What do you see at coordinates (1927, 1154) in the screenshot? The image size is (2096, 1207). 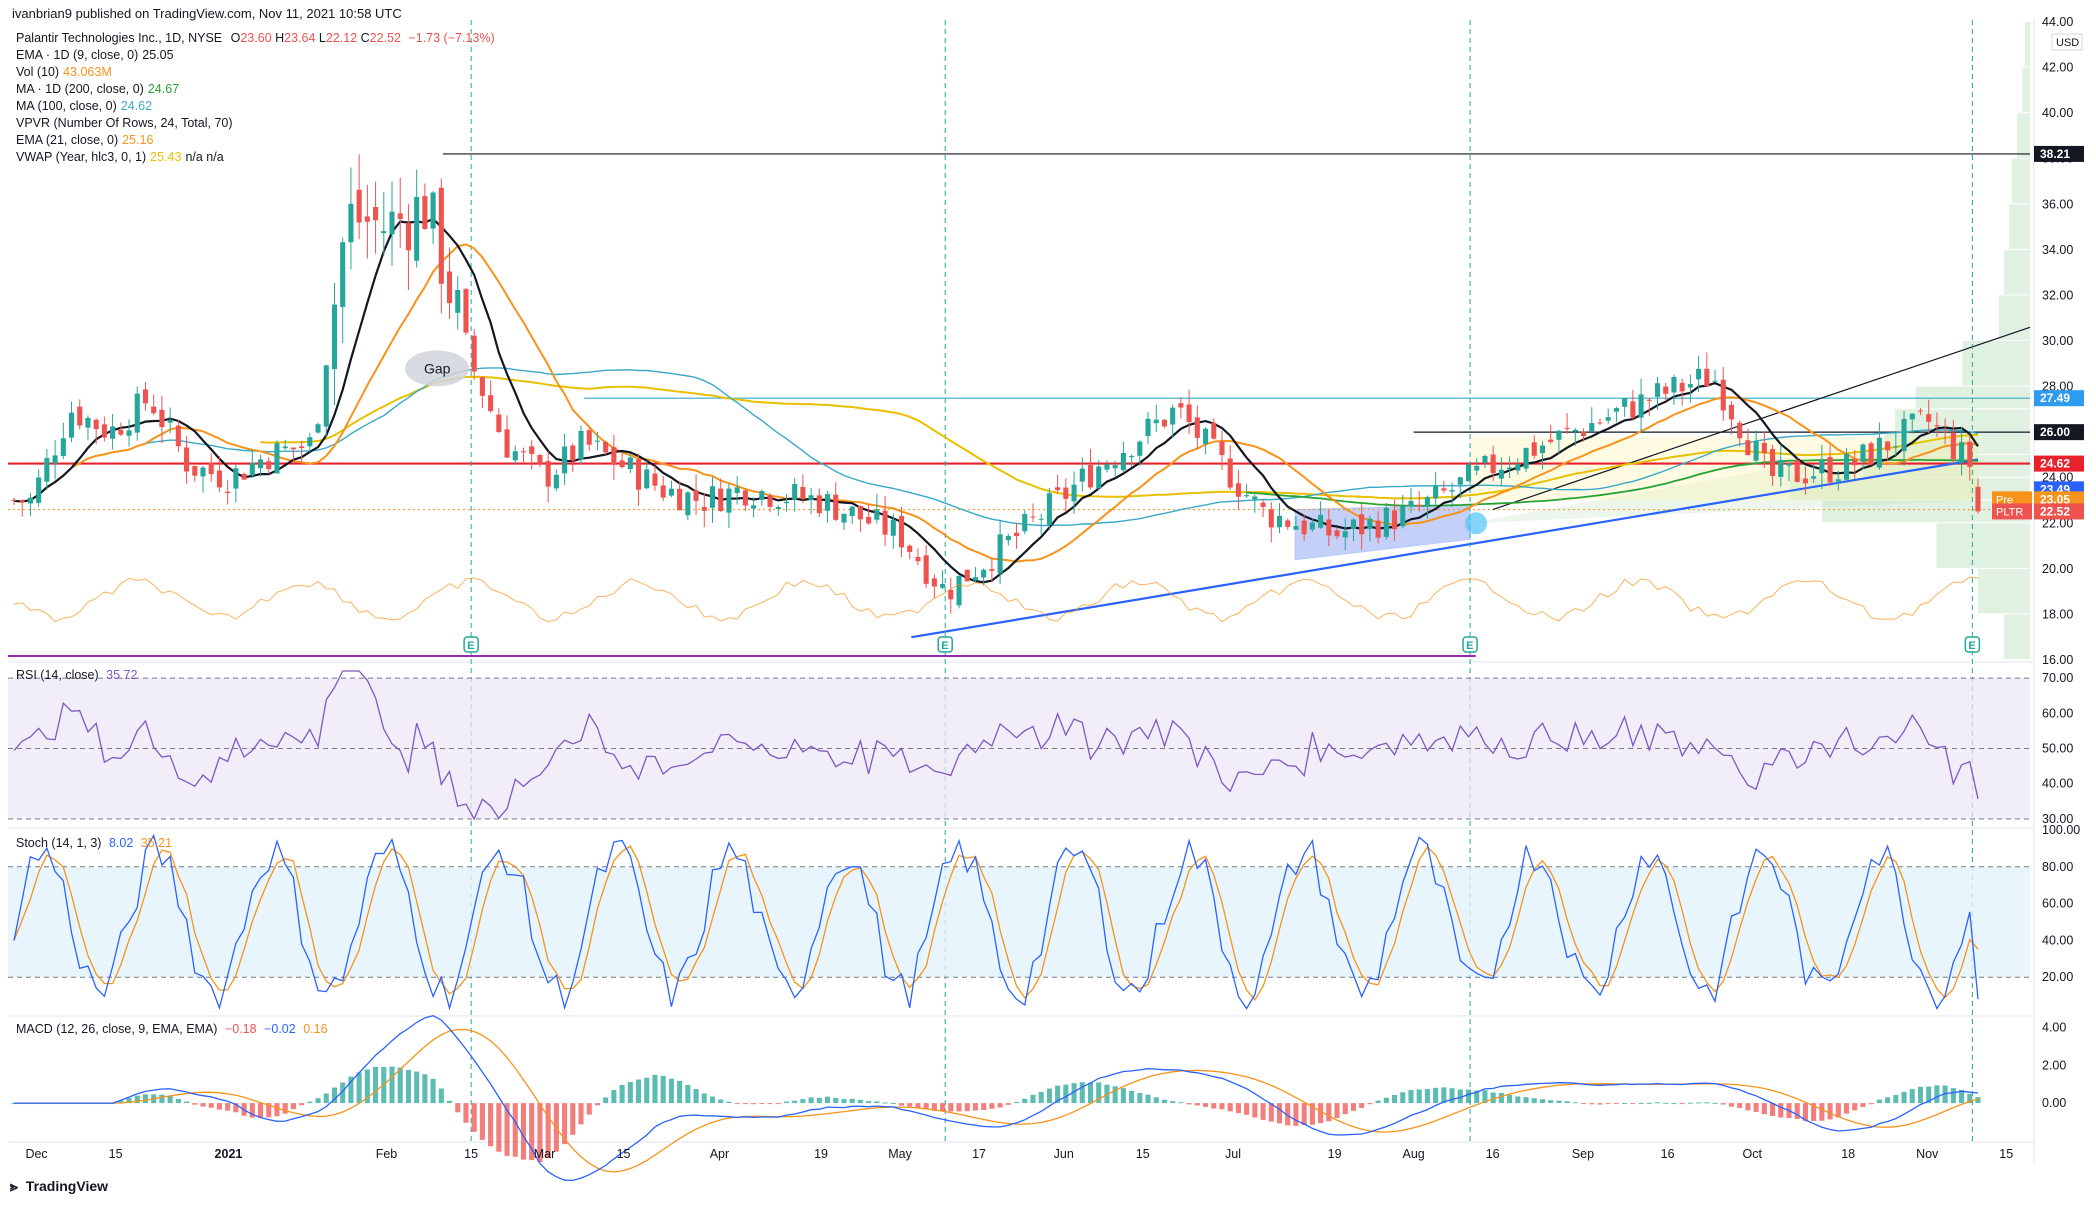 I see `time-axis-label: Nov` at bounding box center [1927, 1154].